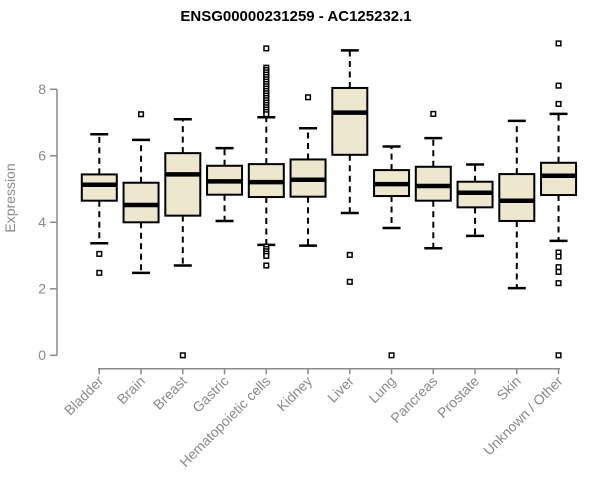 The image size is (600, 500). What do you see at coordinates (475, 200) in the screenshot?
I see `boxplot-prostate` at bounding box center [475, 200].